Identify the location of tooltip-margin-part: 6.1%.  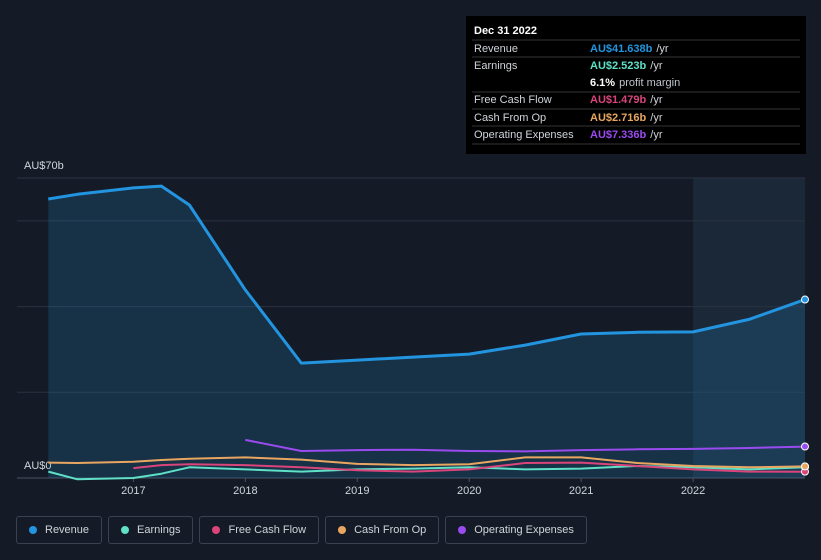
(602, 83).